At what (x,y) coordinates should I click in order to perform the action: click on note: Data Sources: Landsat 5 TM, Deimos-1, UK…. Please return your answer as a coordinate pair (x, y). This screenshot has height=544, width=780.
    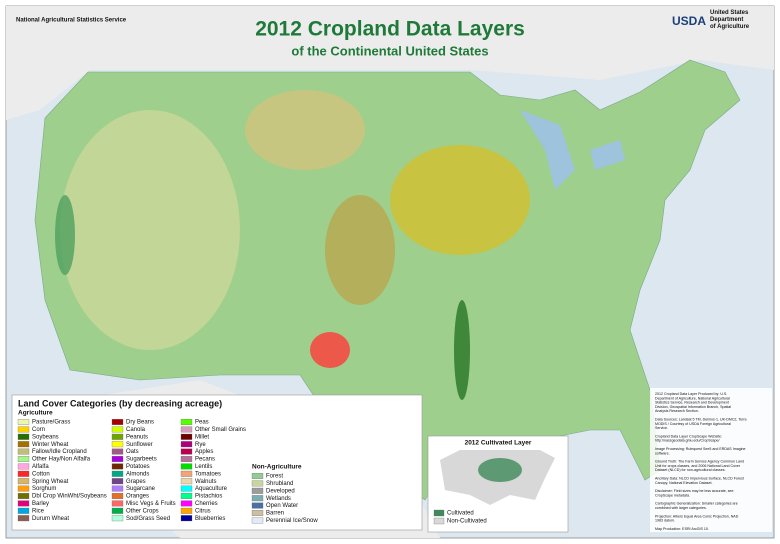
    Looking at the image, I should click on (701, 423).